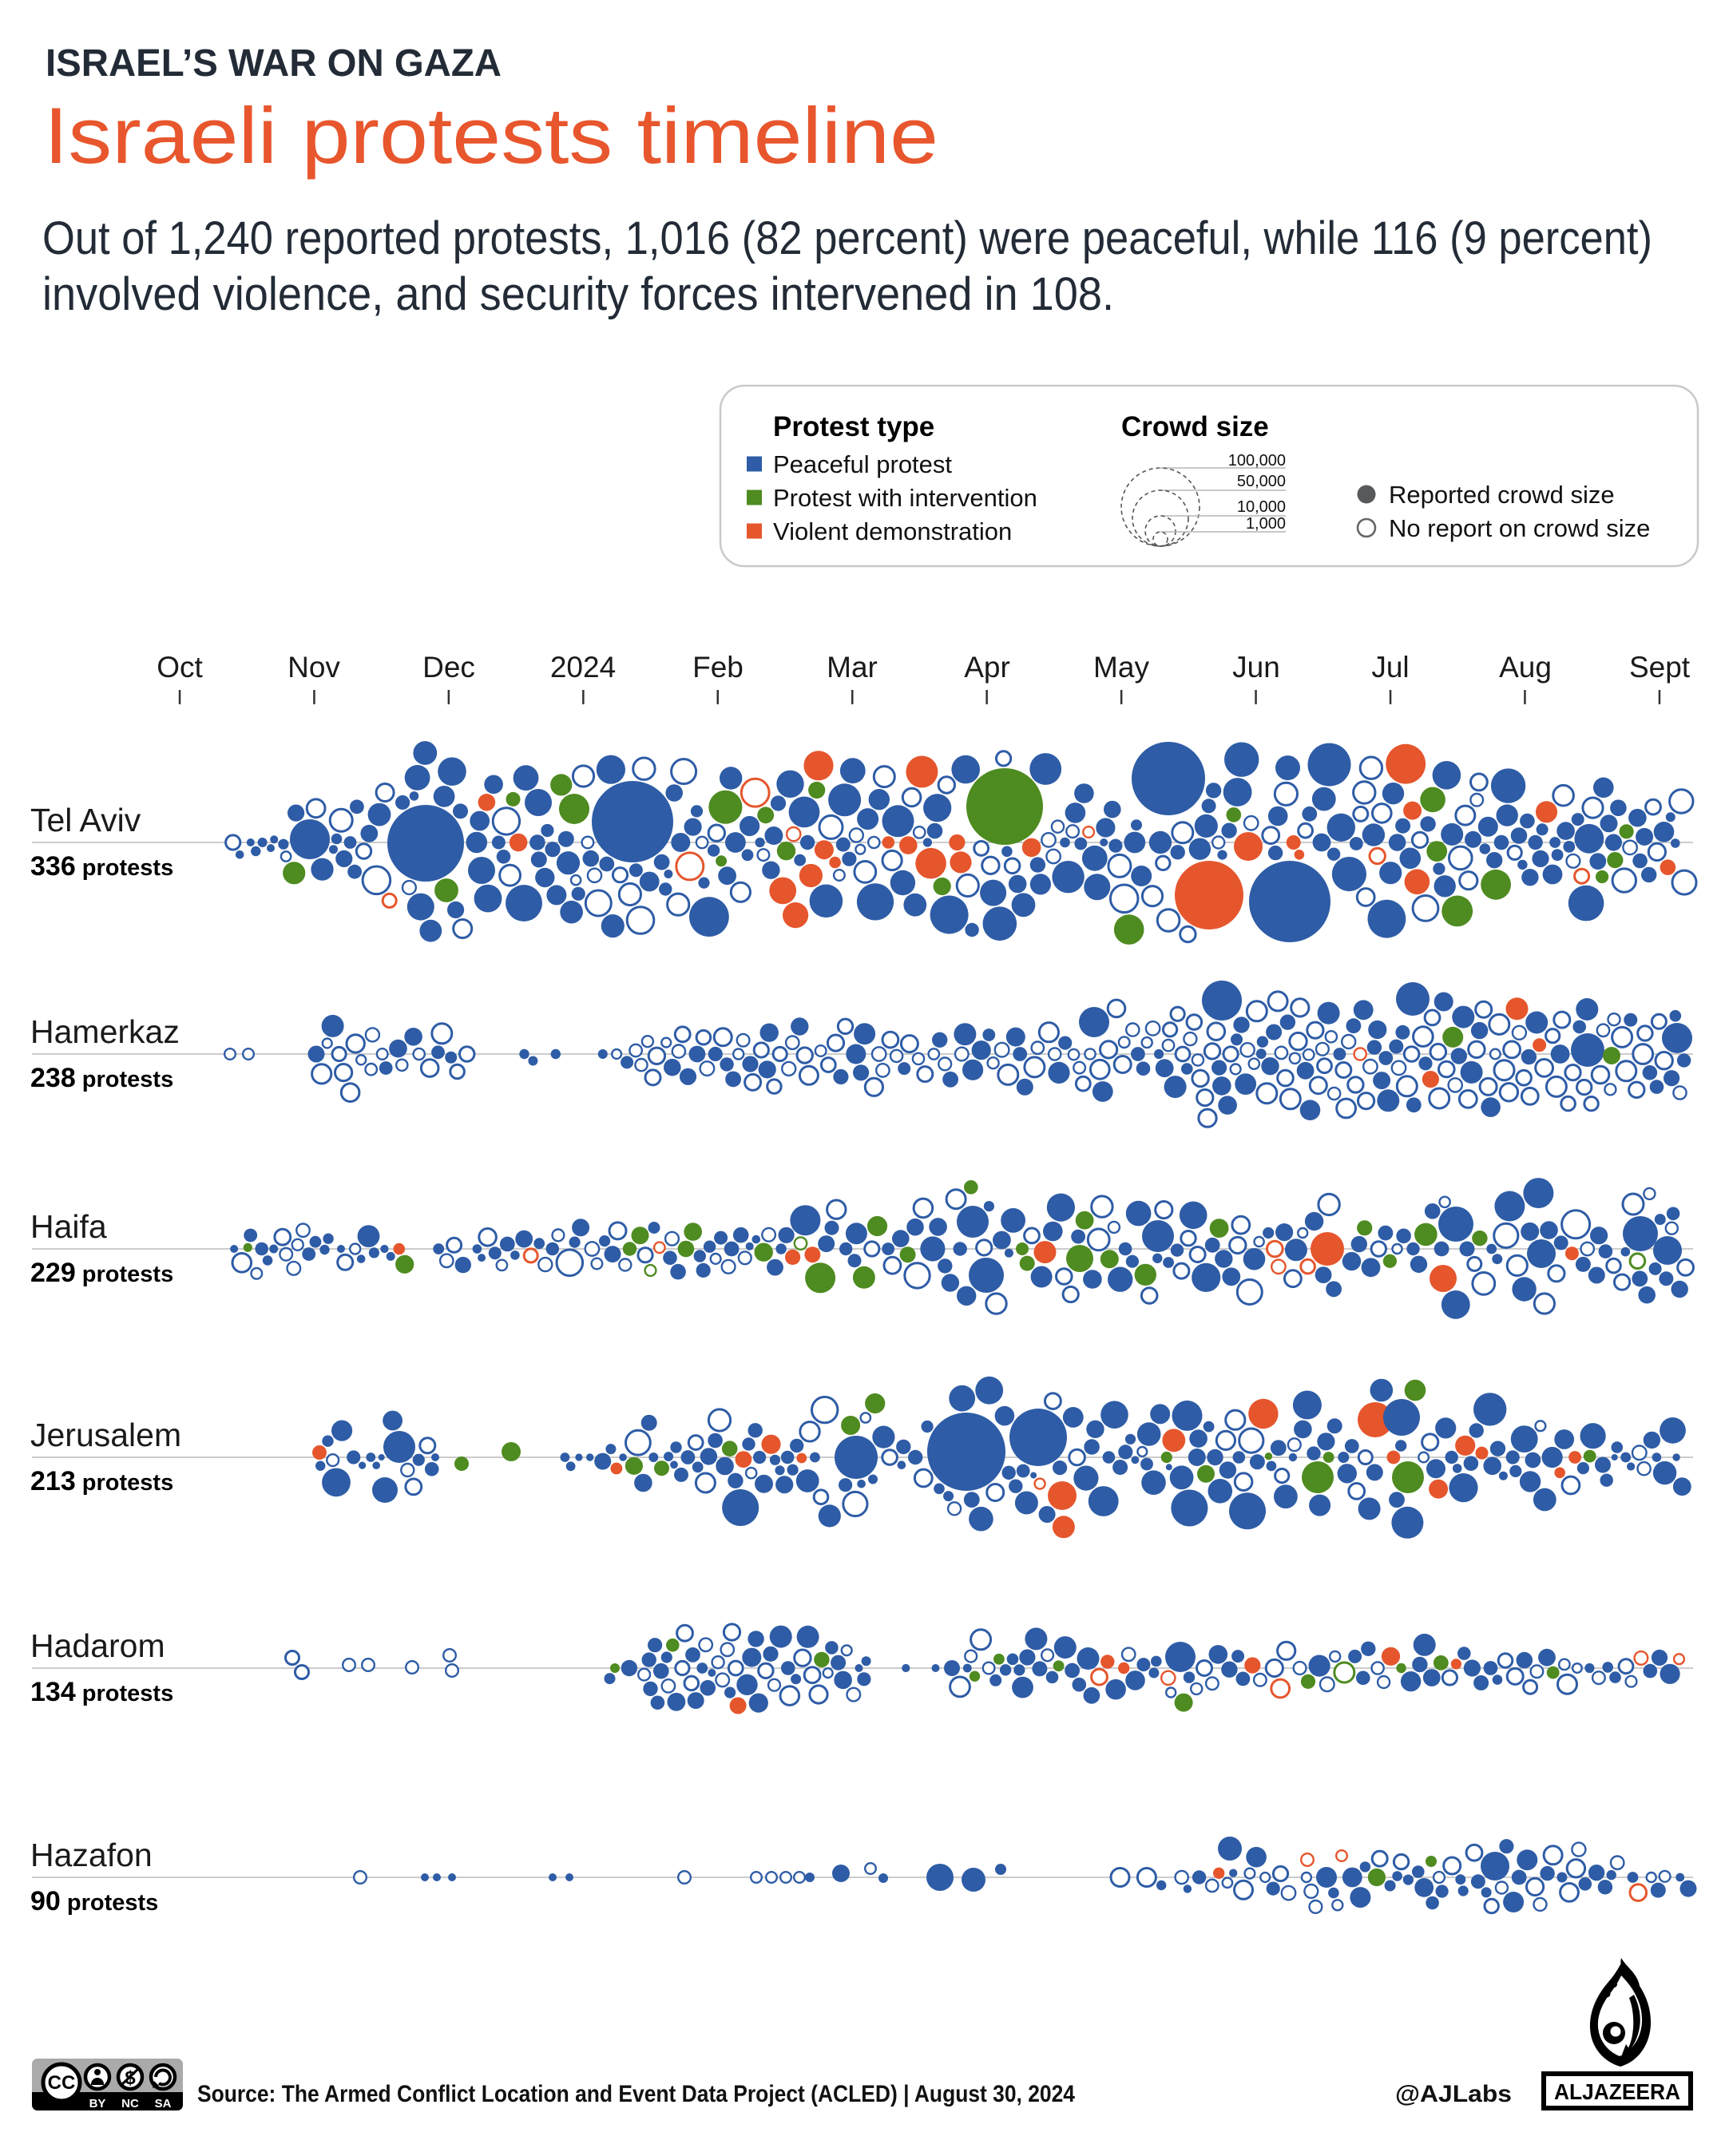  Describe the element at coordinates (102, 1481) in the screenshot. I see `svg-text: 213 protests` at that location.